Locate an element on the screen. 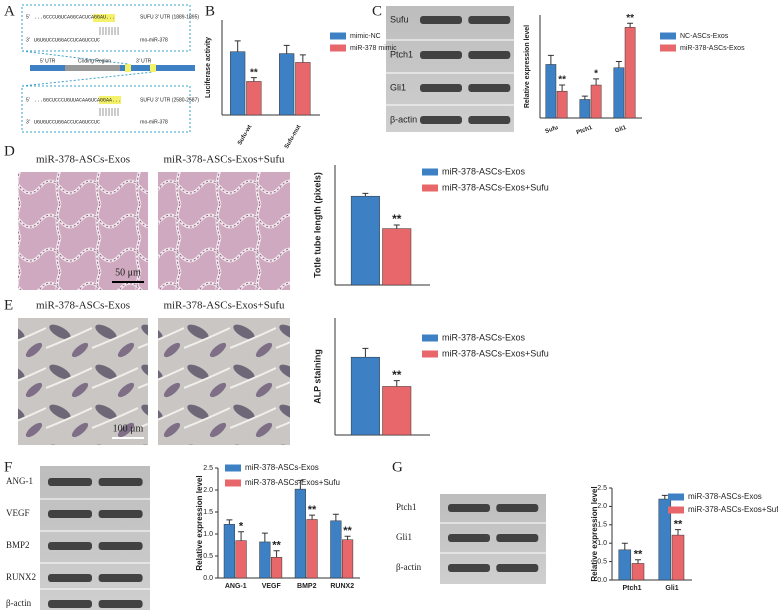 Image resolution: width=778 pixels, height=612 pixels. label: 5' is located at coordinates (28, 17).